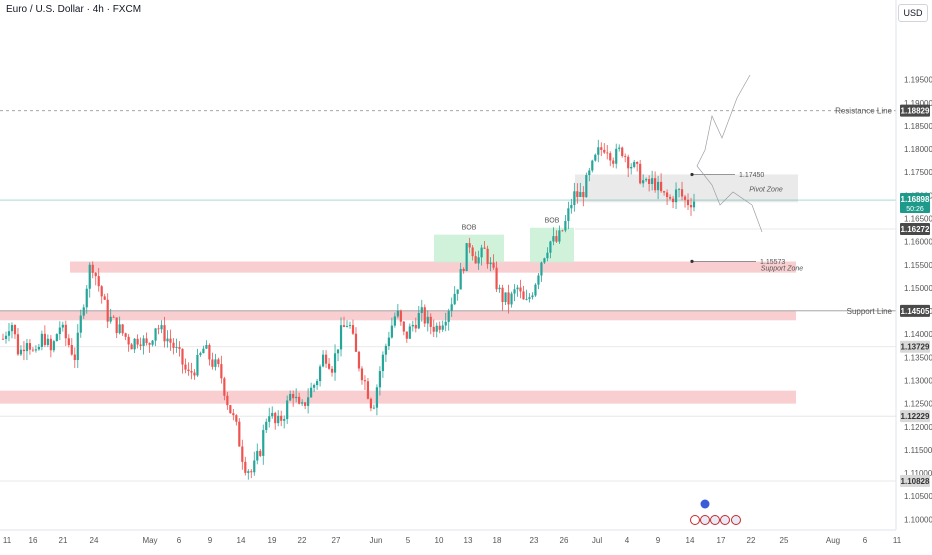  I want to click on x-tick-label-19: 4, so click(627, 540).